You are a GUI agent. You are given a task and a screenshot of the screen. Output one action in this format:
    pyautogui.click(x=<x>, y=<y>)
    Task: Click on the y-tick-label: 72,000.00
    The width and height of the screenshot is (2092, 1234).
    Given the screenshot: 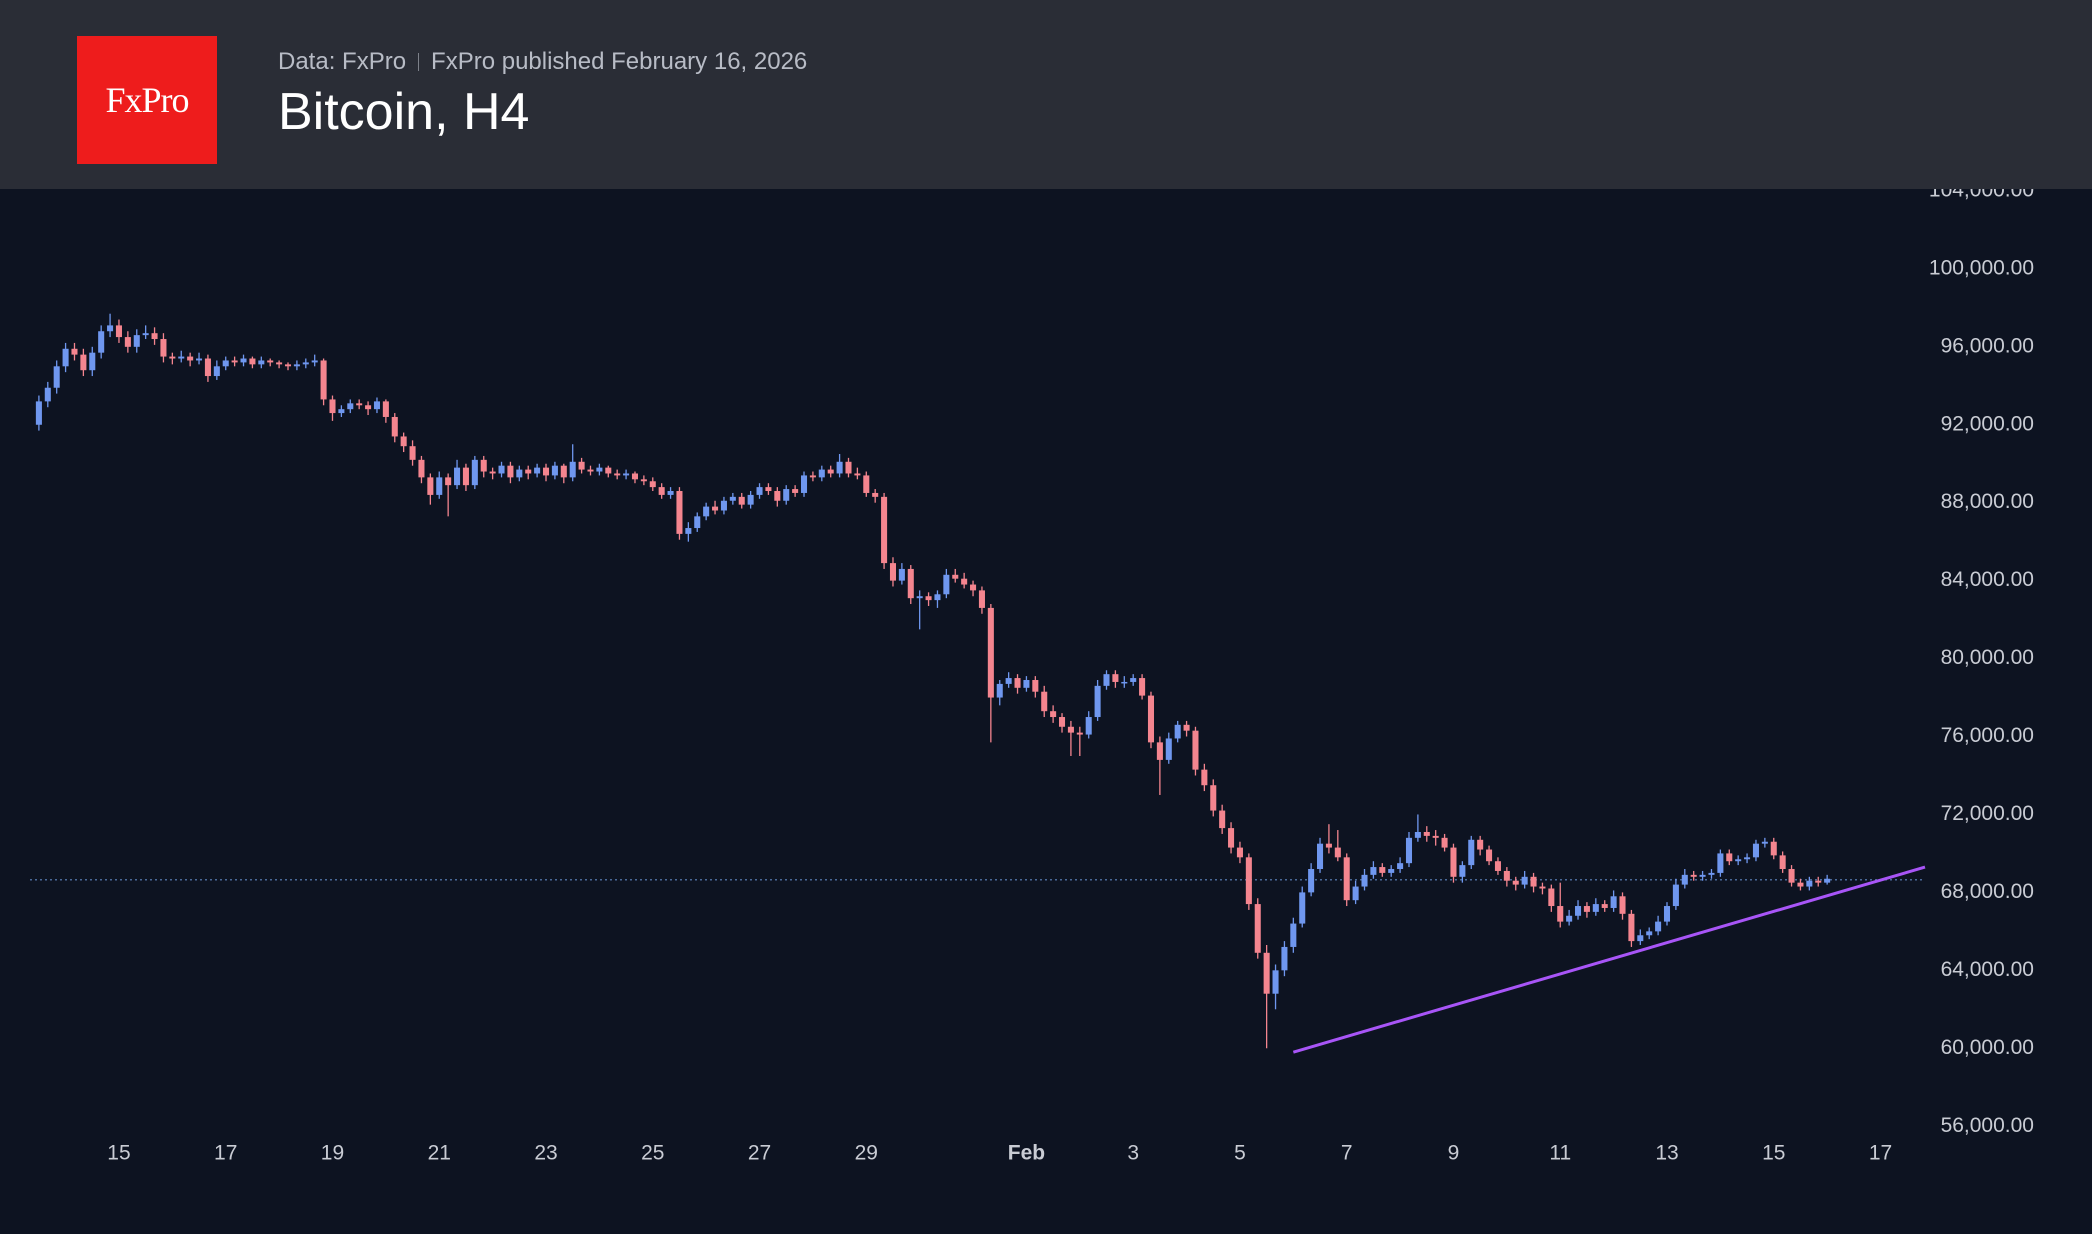 What is the action you would take?
    pyautogui.click(x=1987, y=813)
    